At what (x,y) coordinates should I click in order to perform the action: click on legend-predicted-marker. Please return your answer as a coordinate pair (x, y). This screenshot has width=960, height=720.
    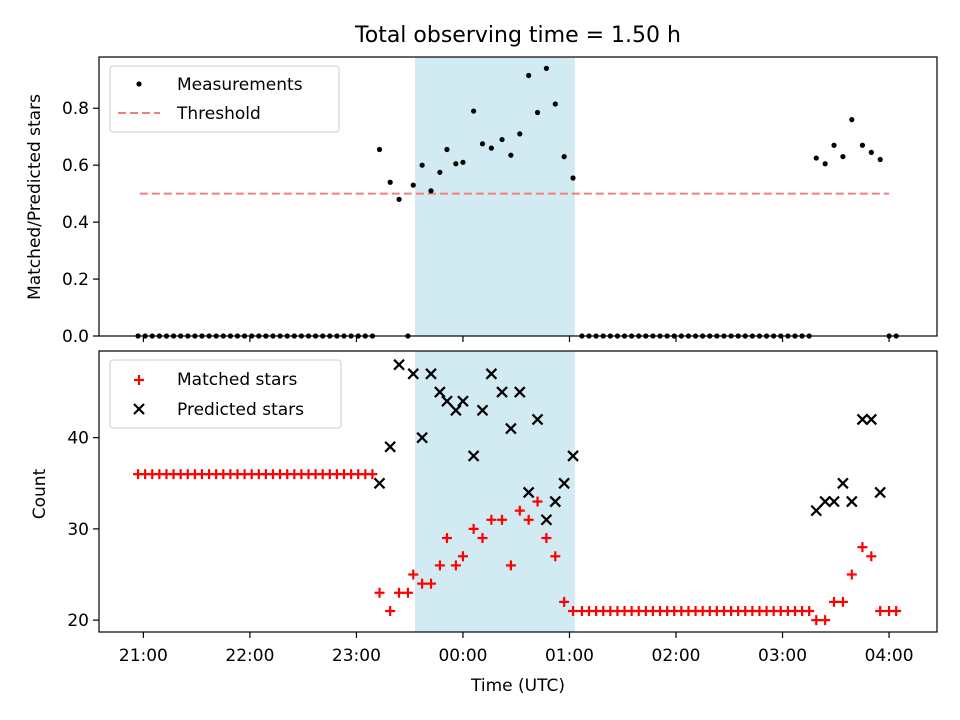
    Looking at the image, I should click on (139, 409).